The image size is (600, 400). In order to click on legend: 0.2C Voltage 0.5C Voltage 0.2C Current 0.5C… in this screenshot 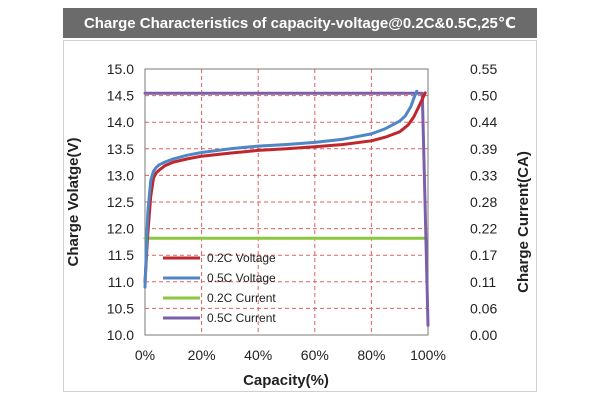, I will do `click(219, 288)`.